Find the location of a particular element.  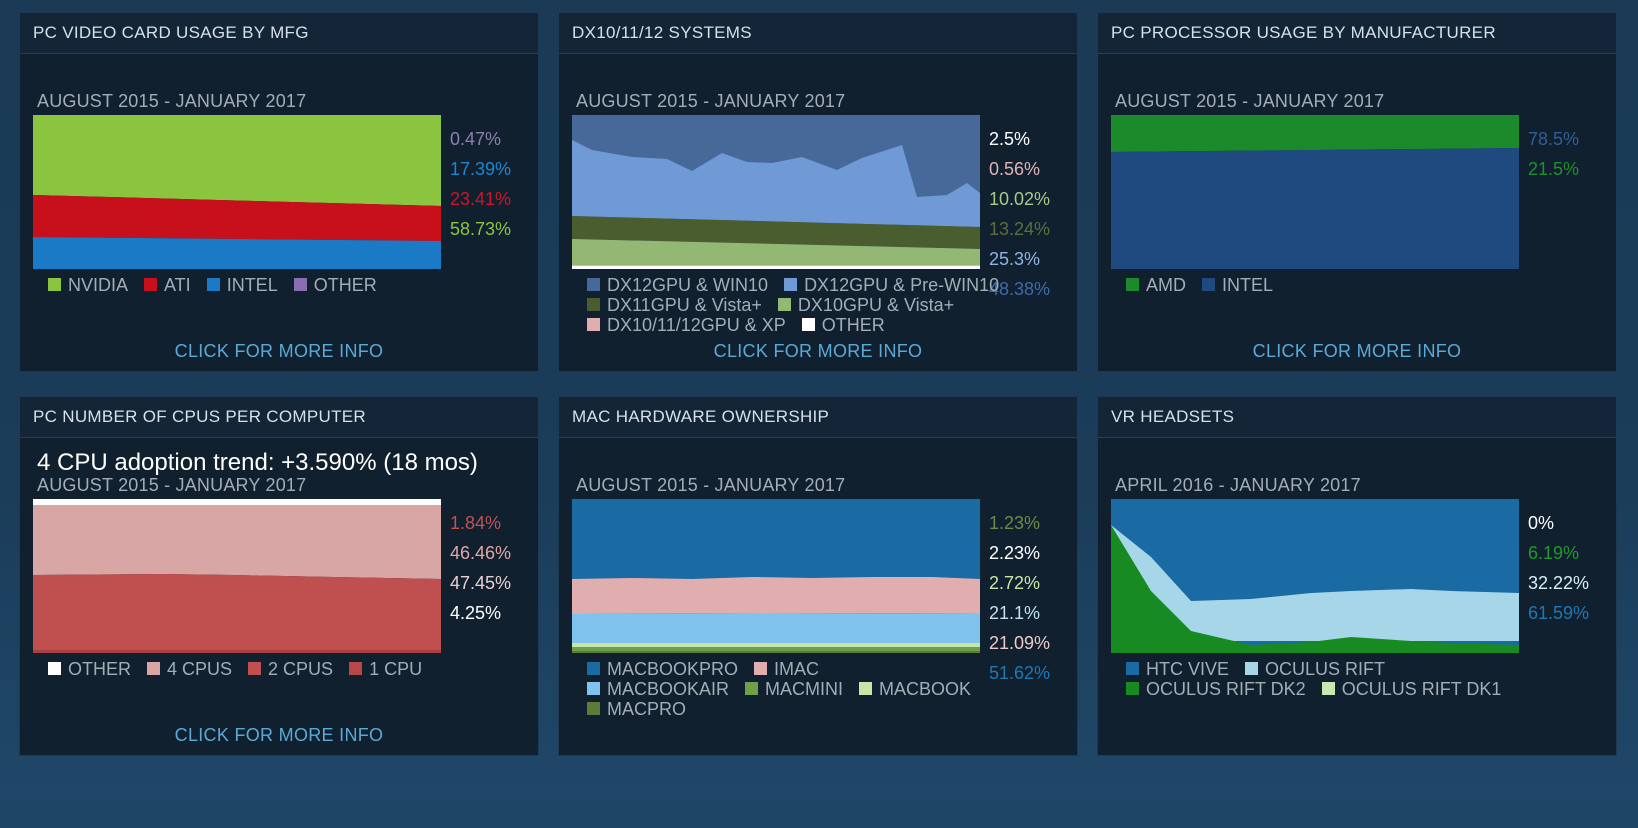

panel-title: PC PROCESSOR USAGE BY MANUFACTURER is located at coordinates (1357, 33).